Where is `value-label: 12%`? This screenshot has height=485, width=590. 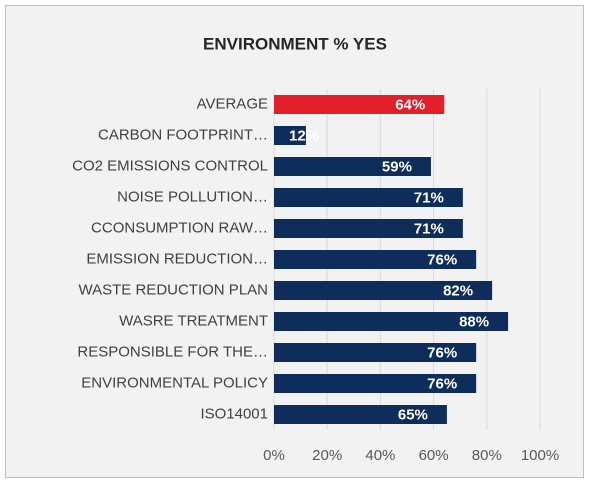 value-label: 12% is located at coordinates (304, 135).